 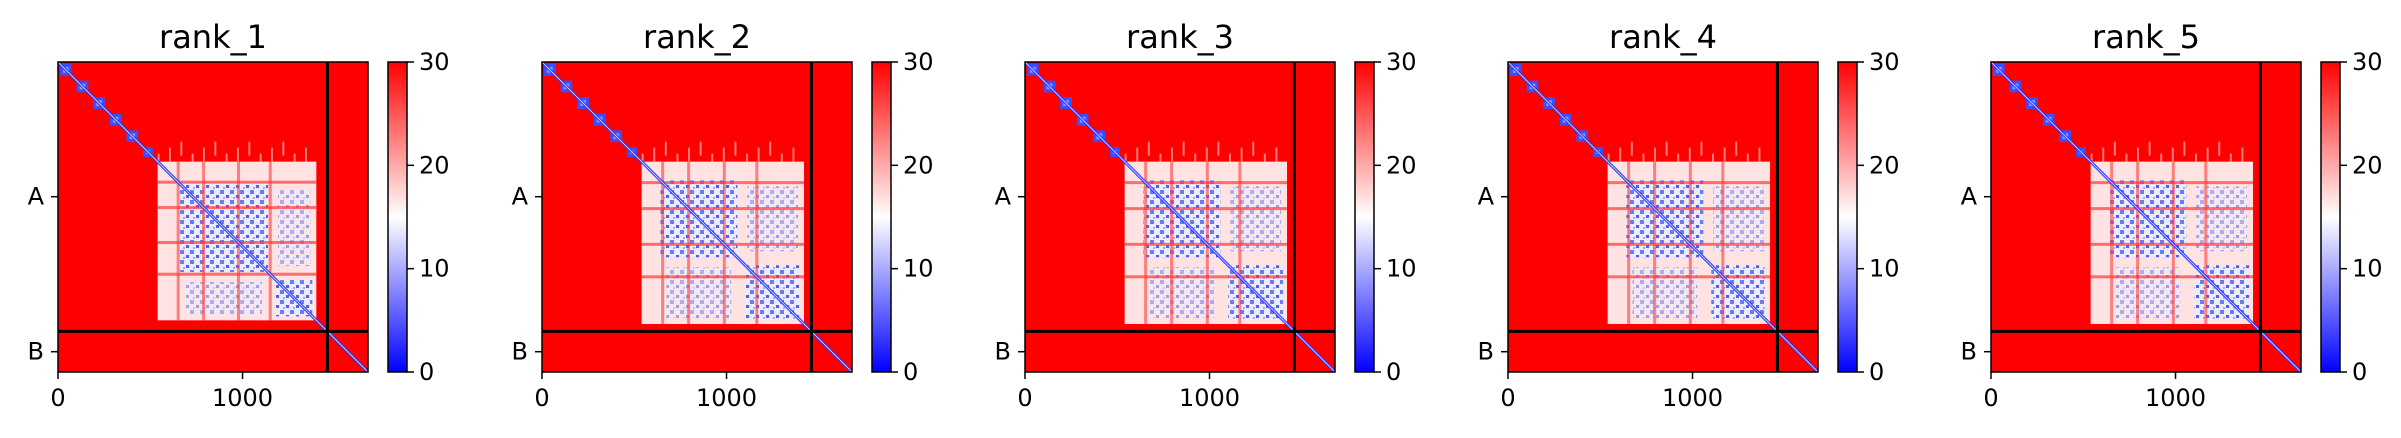 What do you see at coordinates (1180, 37) in the screenshot?
I see `panel-title: rank_3` at bounding box center [1180, 37].